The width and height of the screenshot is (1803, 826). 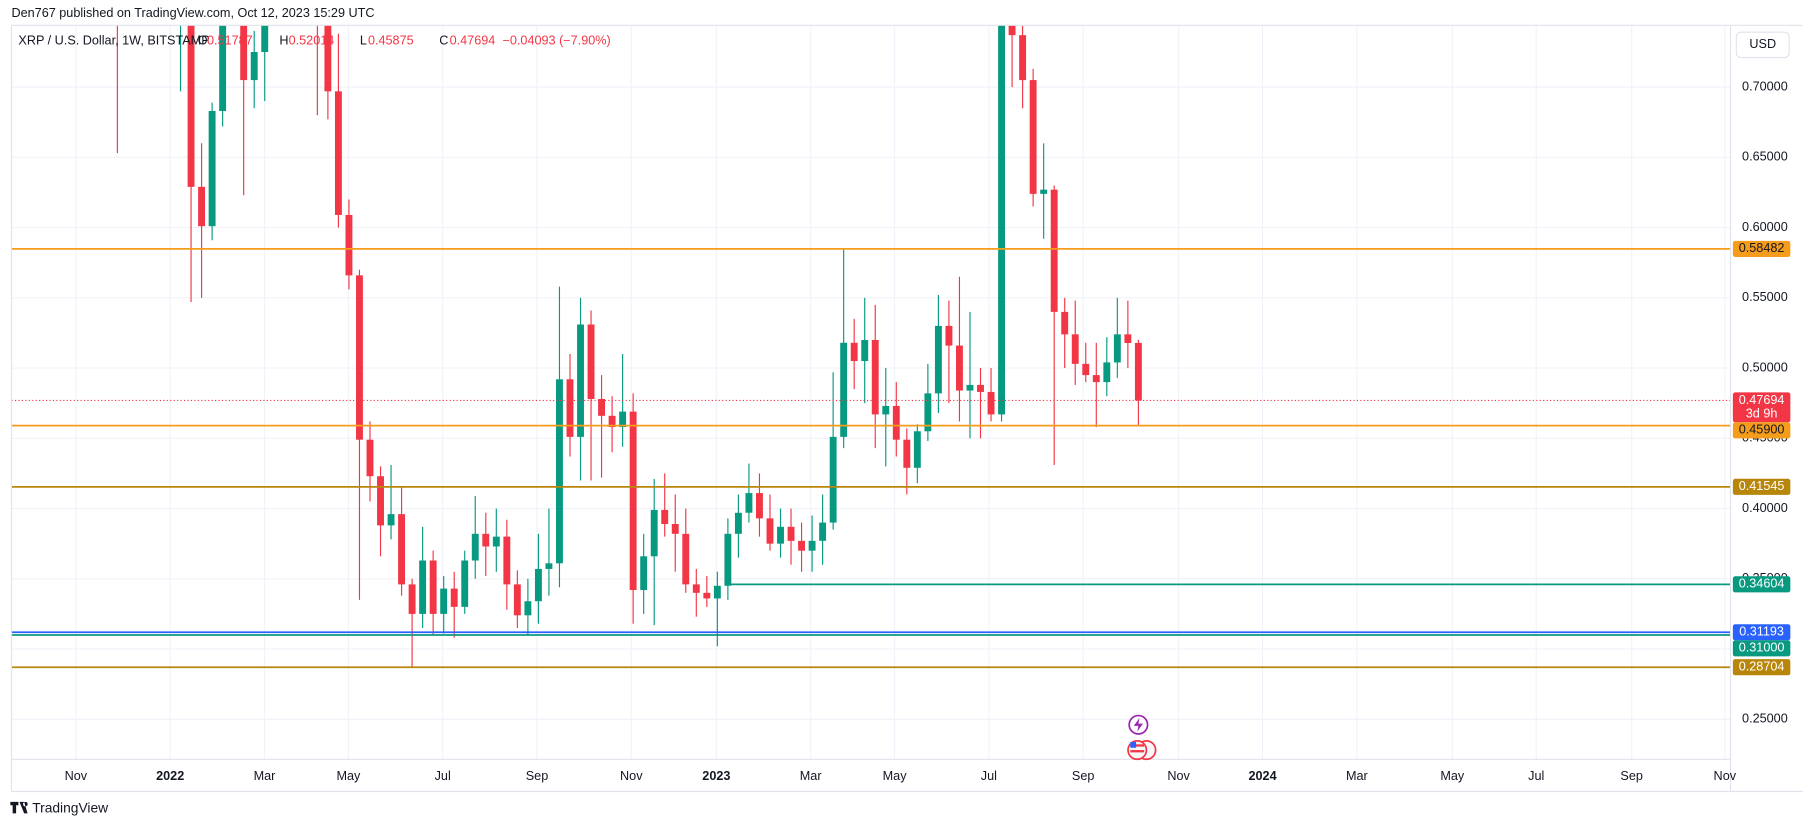 I want to click on currency-button: USD, so click(x=1762, y=45).